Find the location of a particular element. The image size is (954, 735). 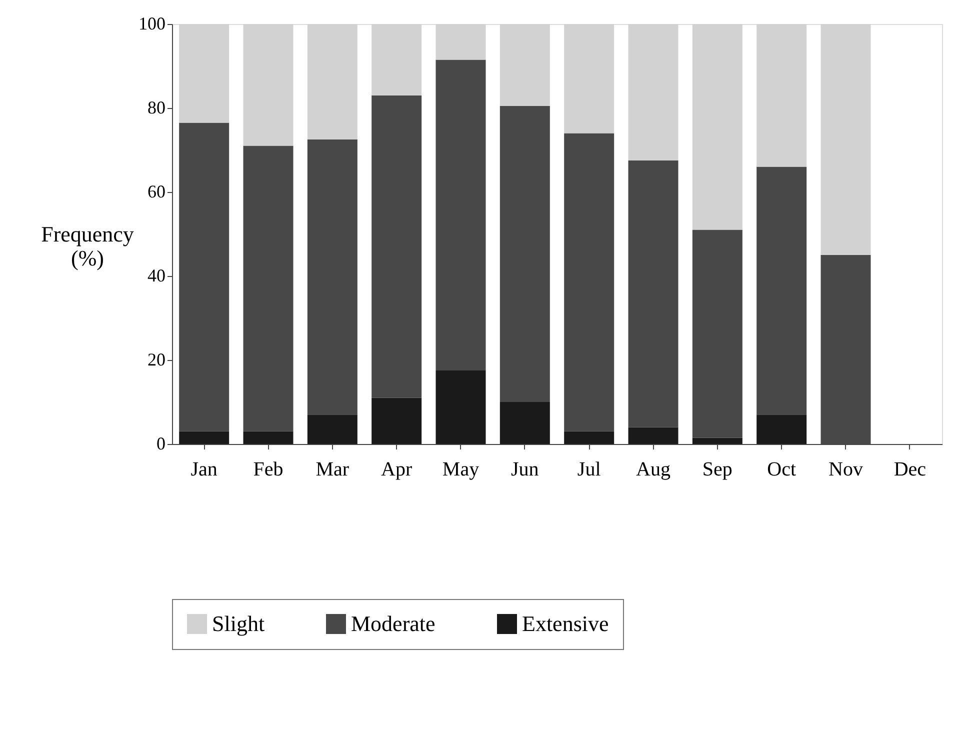

y-tick-label: 40 is located at coordinates (157, 276).